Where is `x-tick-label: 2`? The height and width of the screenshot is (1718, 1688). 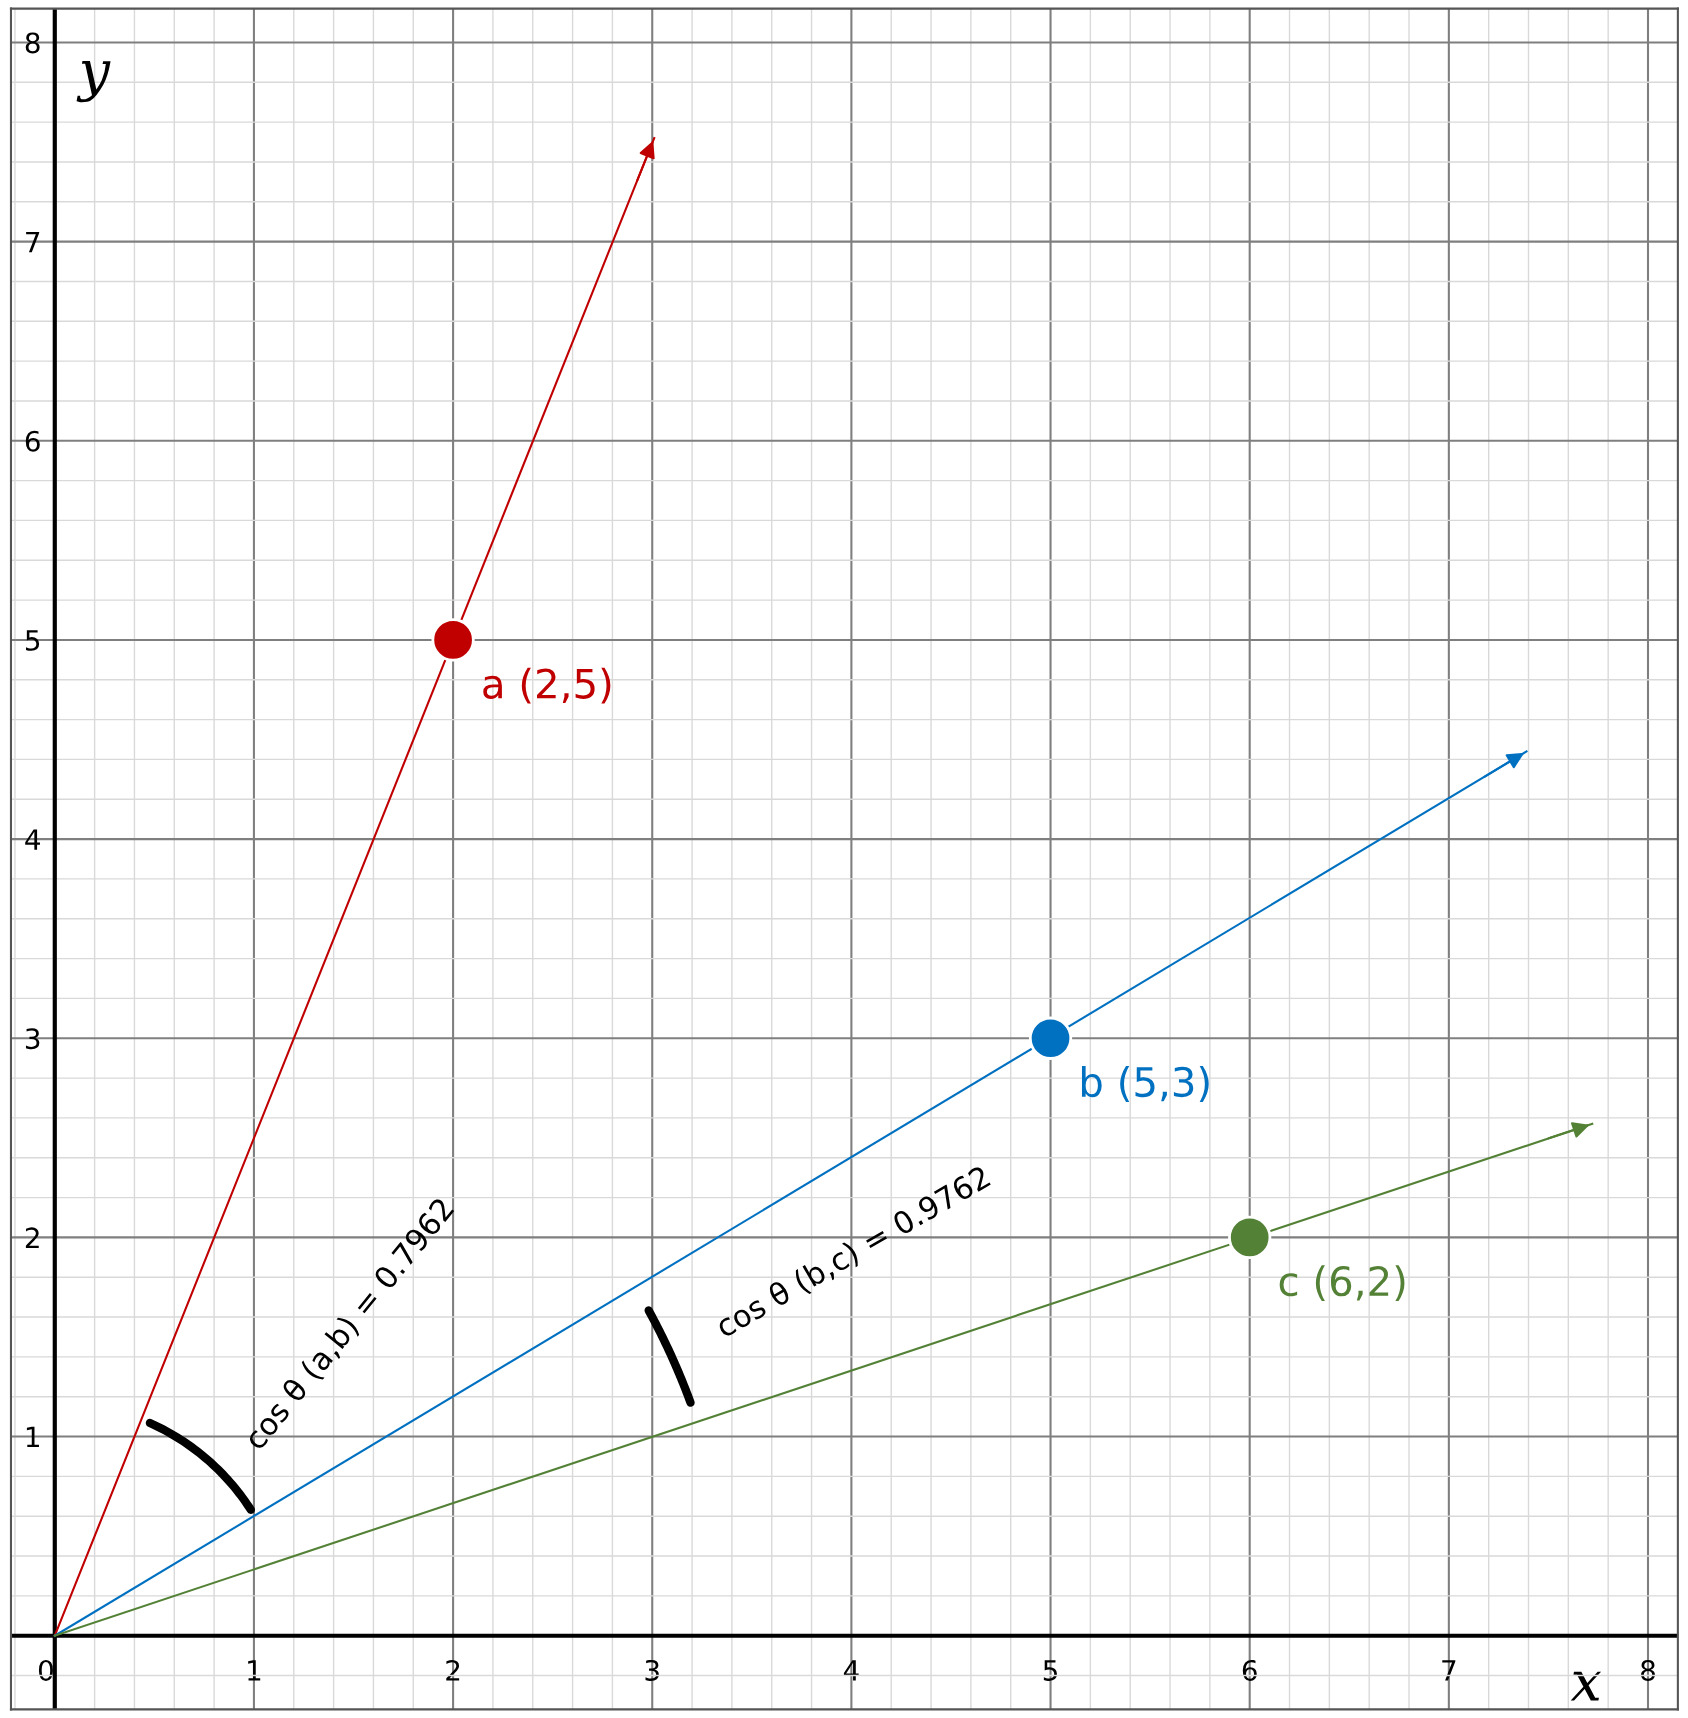 x-tick-label: 2 is located at coordinates (453, 1670).